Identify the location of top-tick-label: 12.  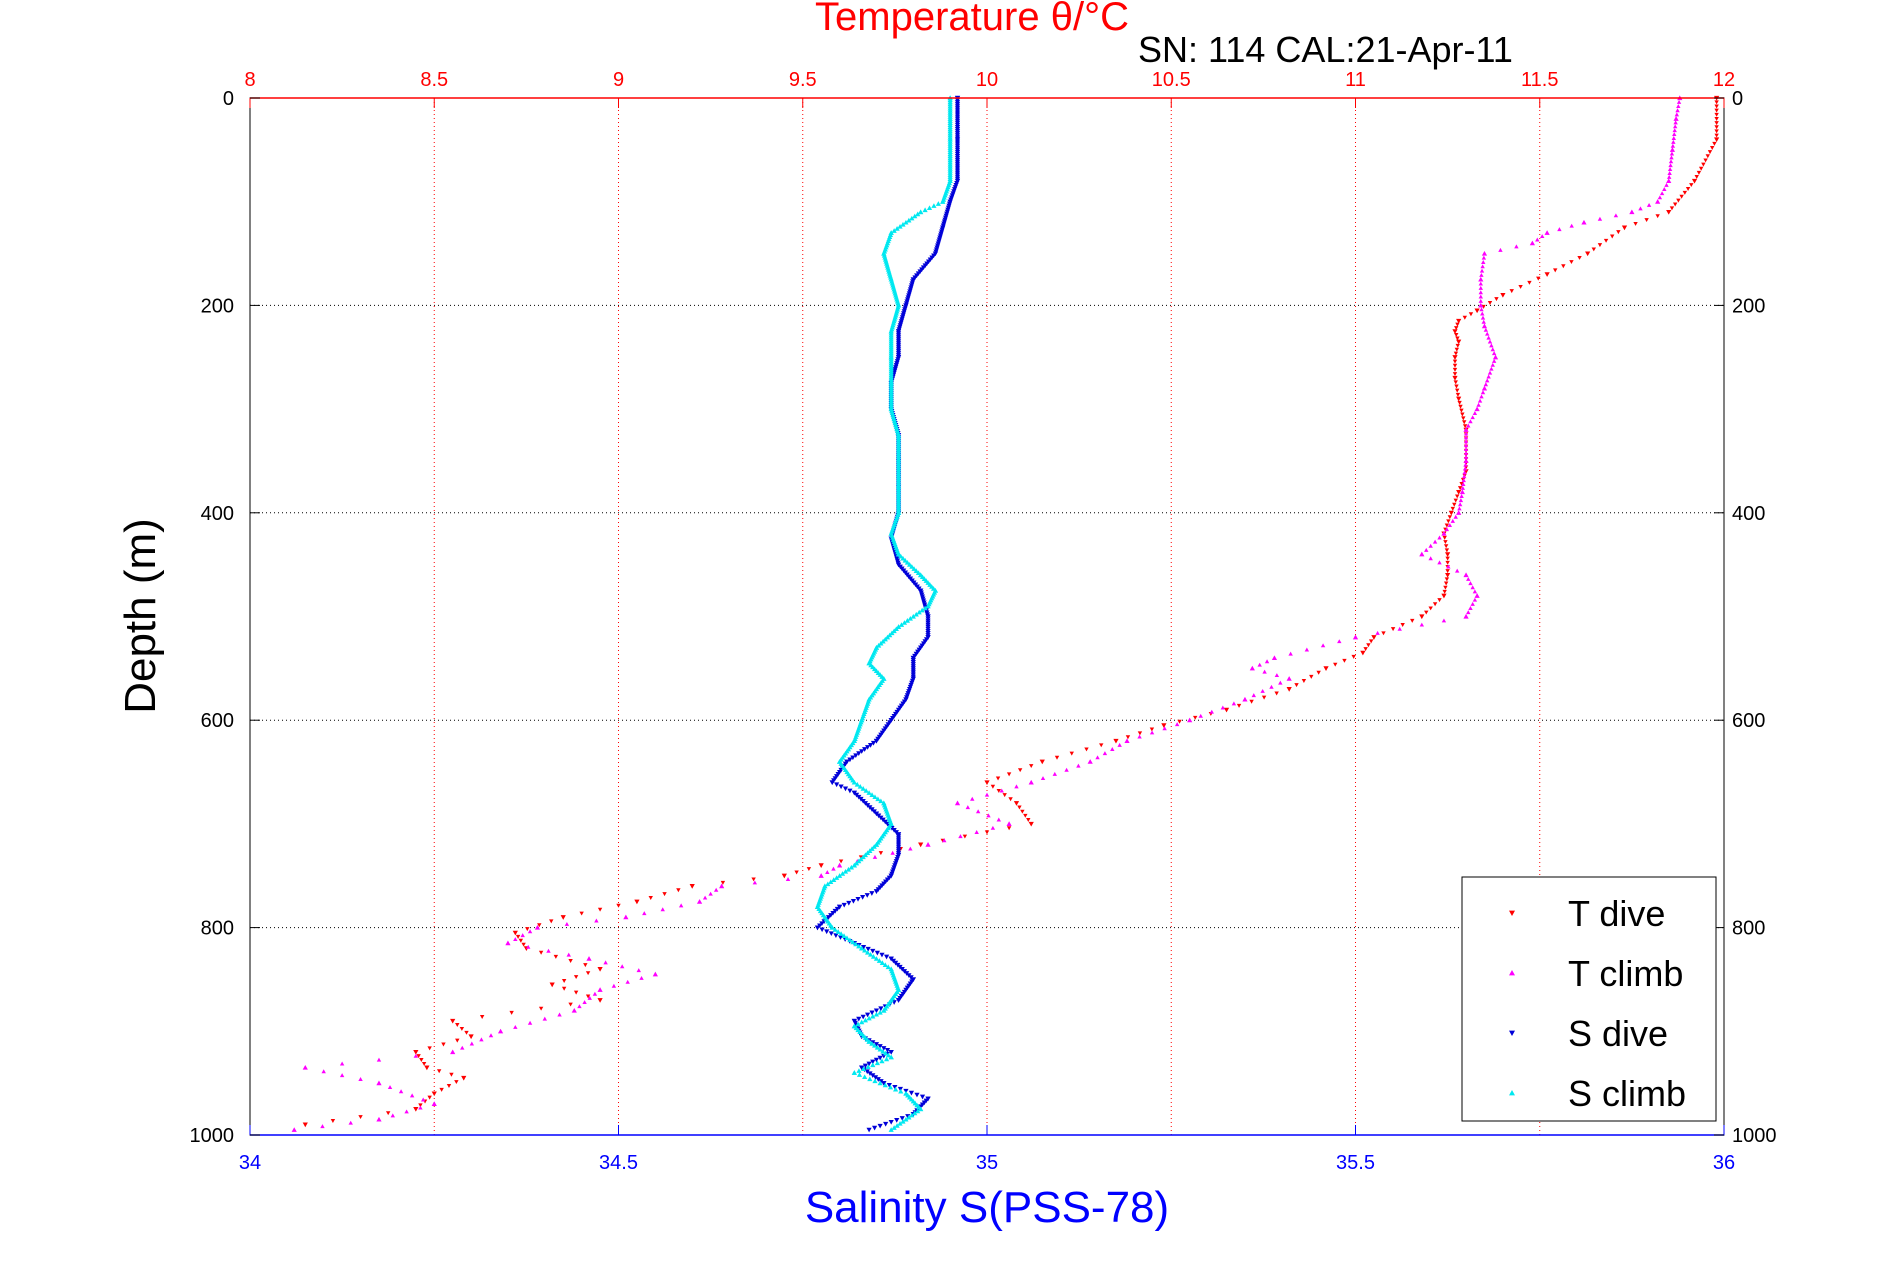
(1724, 80).